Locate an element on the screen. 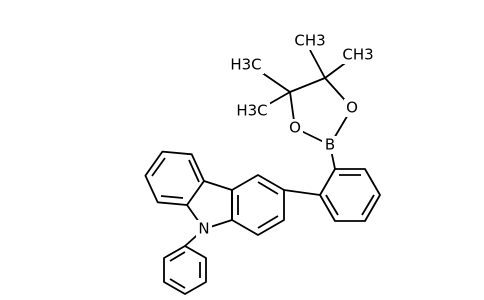 The image size is (484, 300). atom-label: B is located at coordinates (330, 145).